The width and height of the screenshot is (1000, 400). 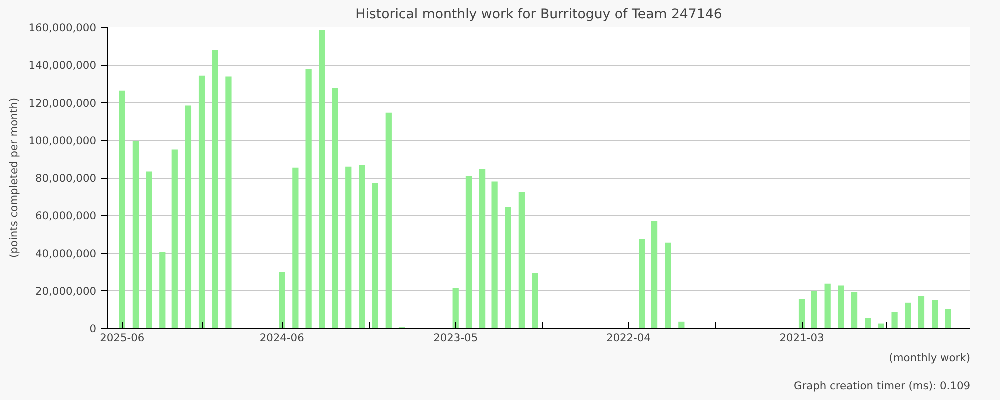 What do you see at coordinates (66, 178) in the screenshot?
I see `y-tick-label: 80,000,000` at bounding box center [66, 178].